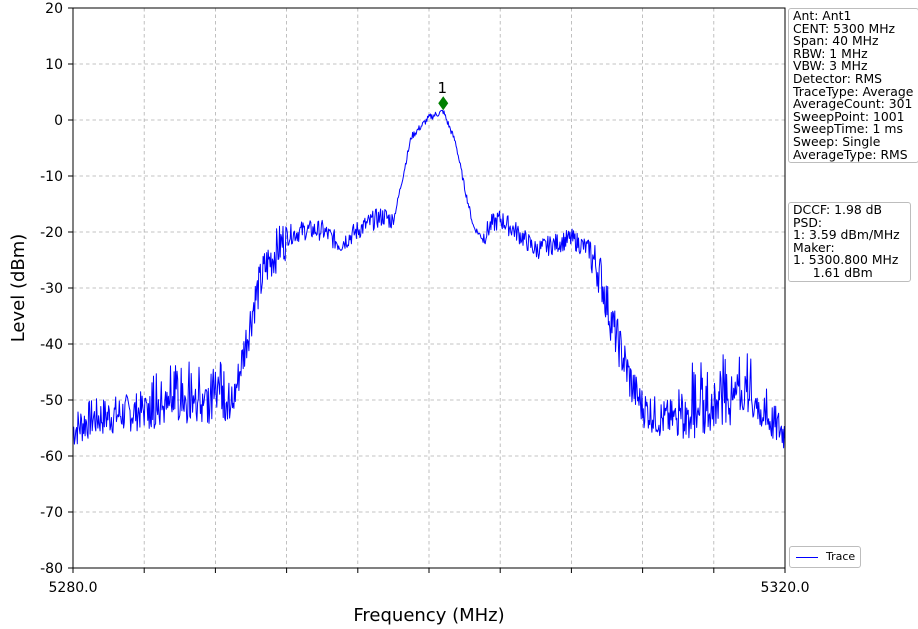  I want to click on x-axis-ticks: 5280.0 5320.0, so click(429, 582).